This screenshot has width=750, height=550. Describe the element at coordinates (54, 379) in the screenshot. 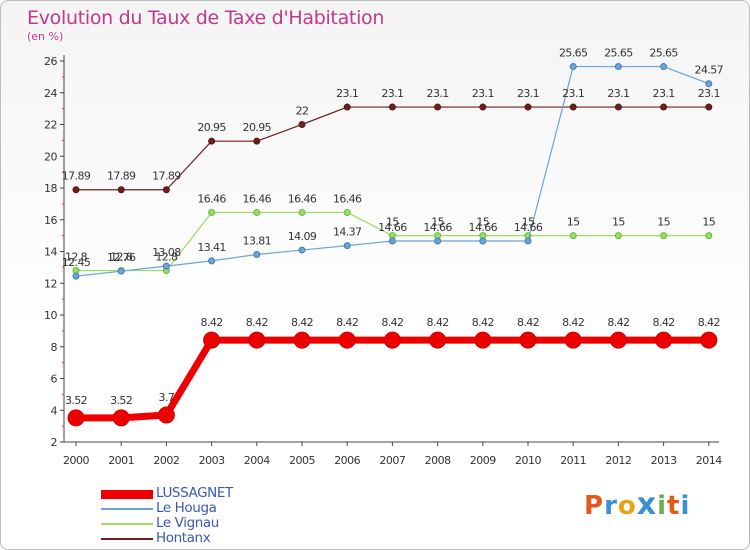

I see `y-tick-label: 6` at that location.